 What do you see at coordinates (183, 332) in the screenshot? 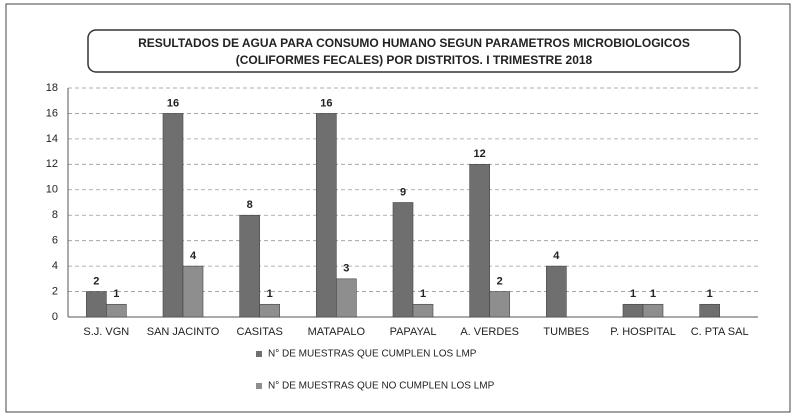
I see `x-tick-label: SAN JACINTO` at bounding box center [183, 332].